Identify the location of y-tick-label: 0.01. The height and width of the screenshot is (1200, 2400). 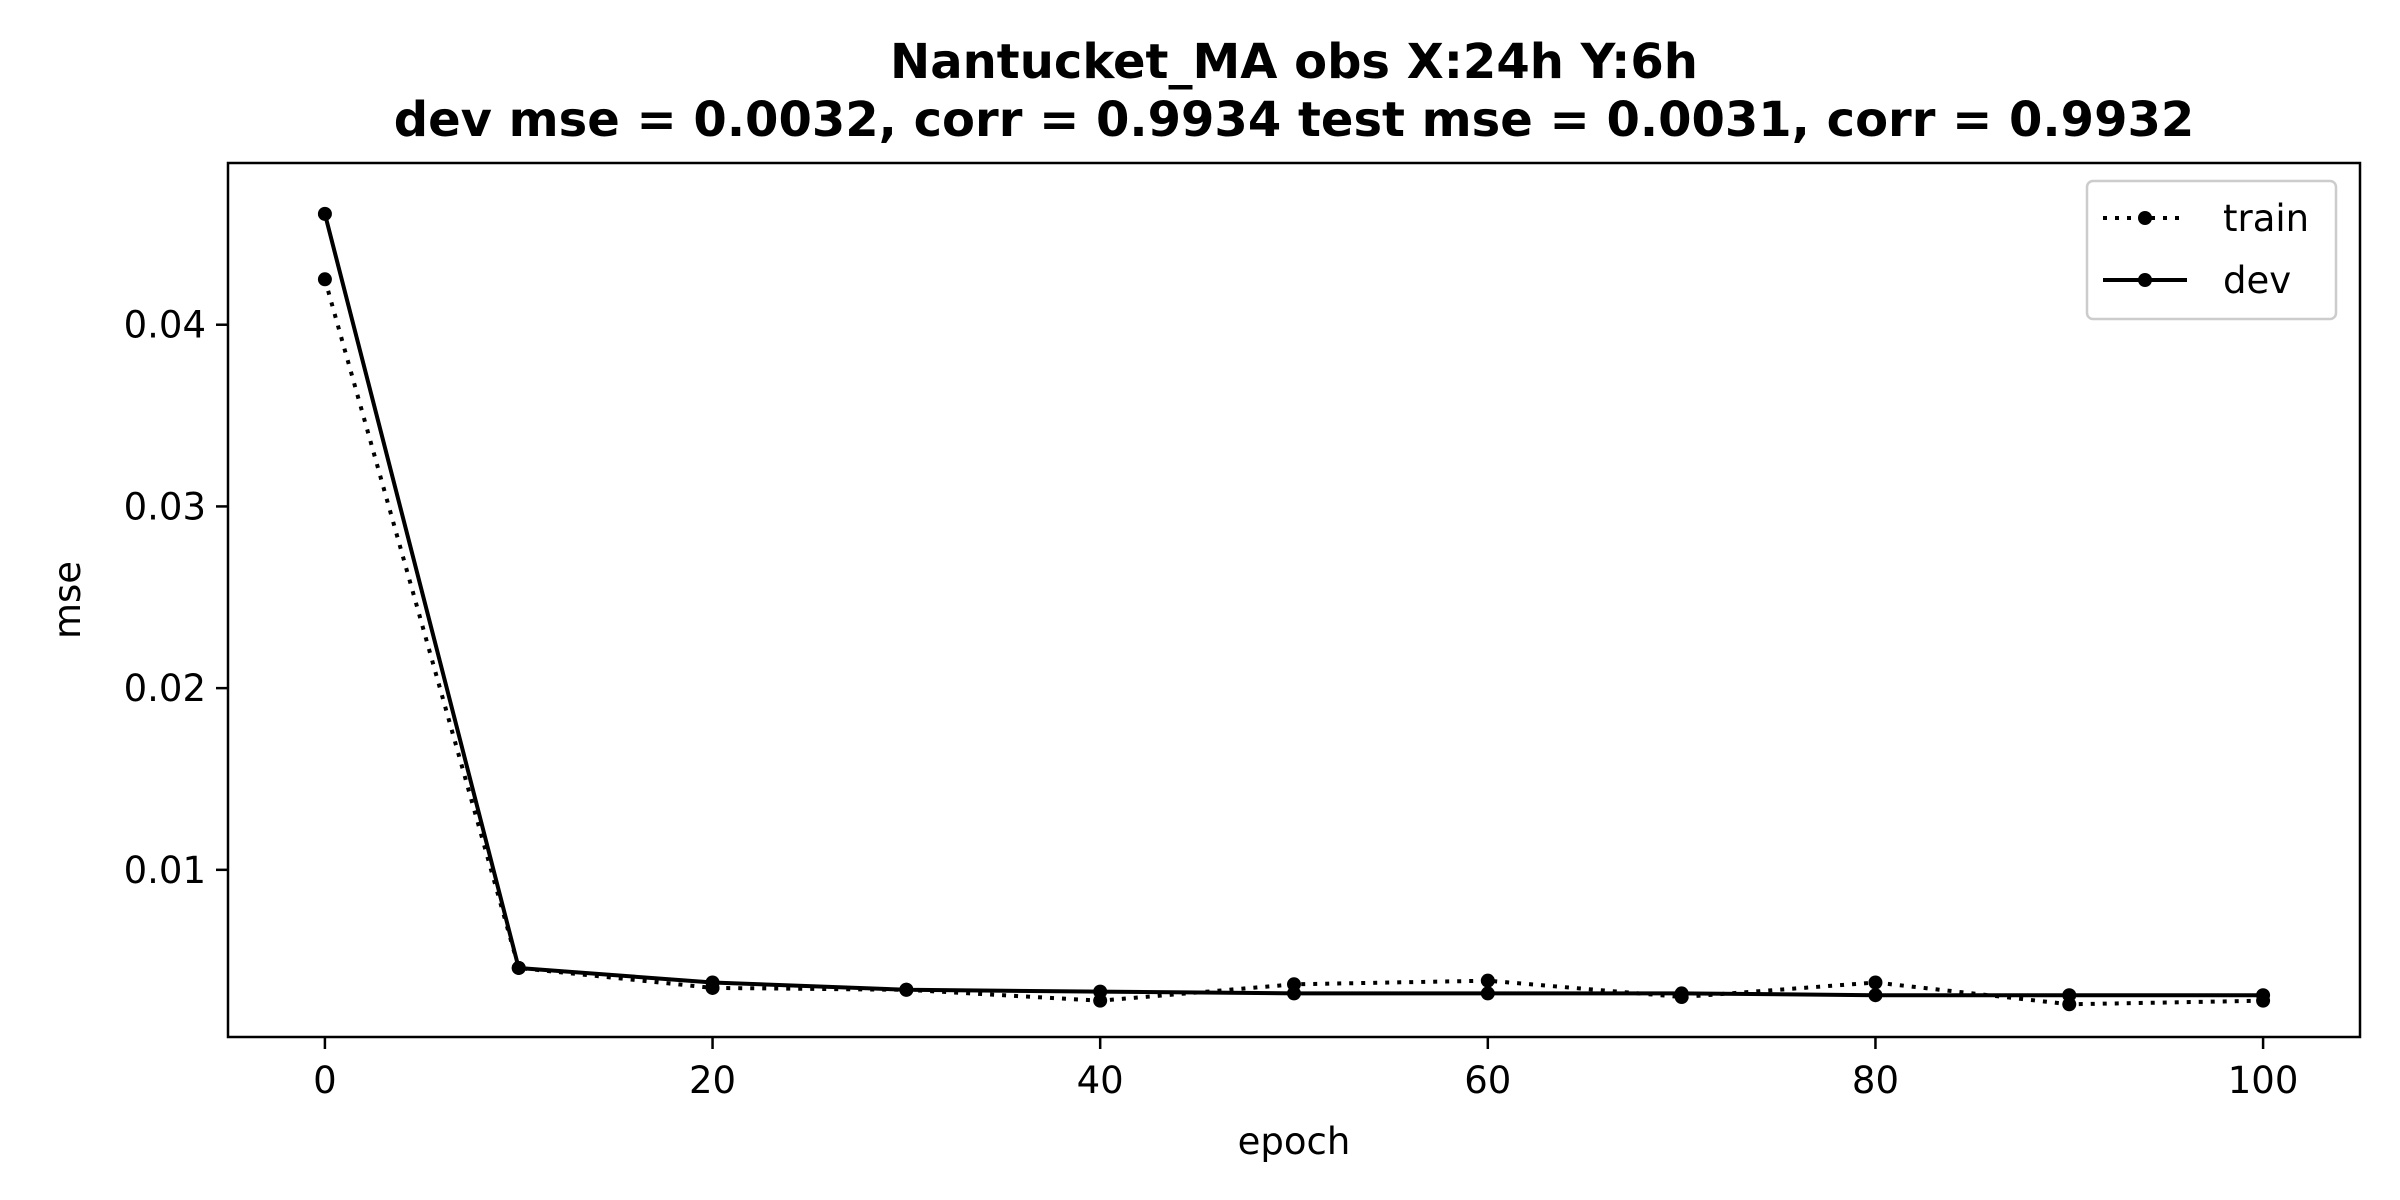
(165, 870).